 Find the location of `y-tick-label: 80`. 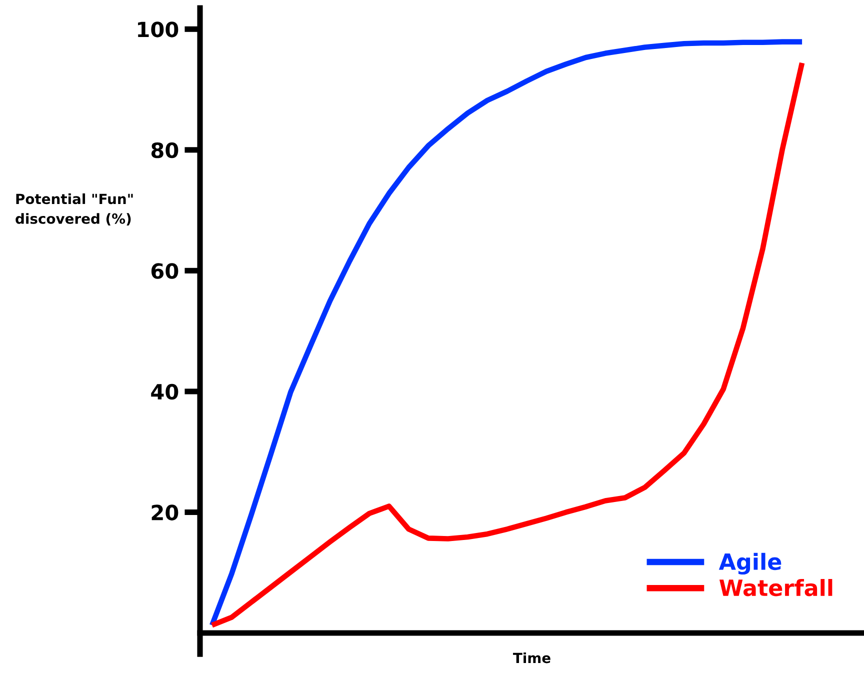

y-tick-label: 80 is located at coordinates (164, 150).